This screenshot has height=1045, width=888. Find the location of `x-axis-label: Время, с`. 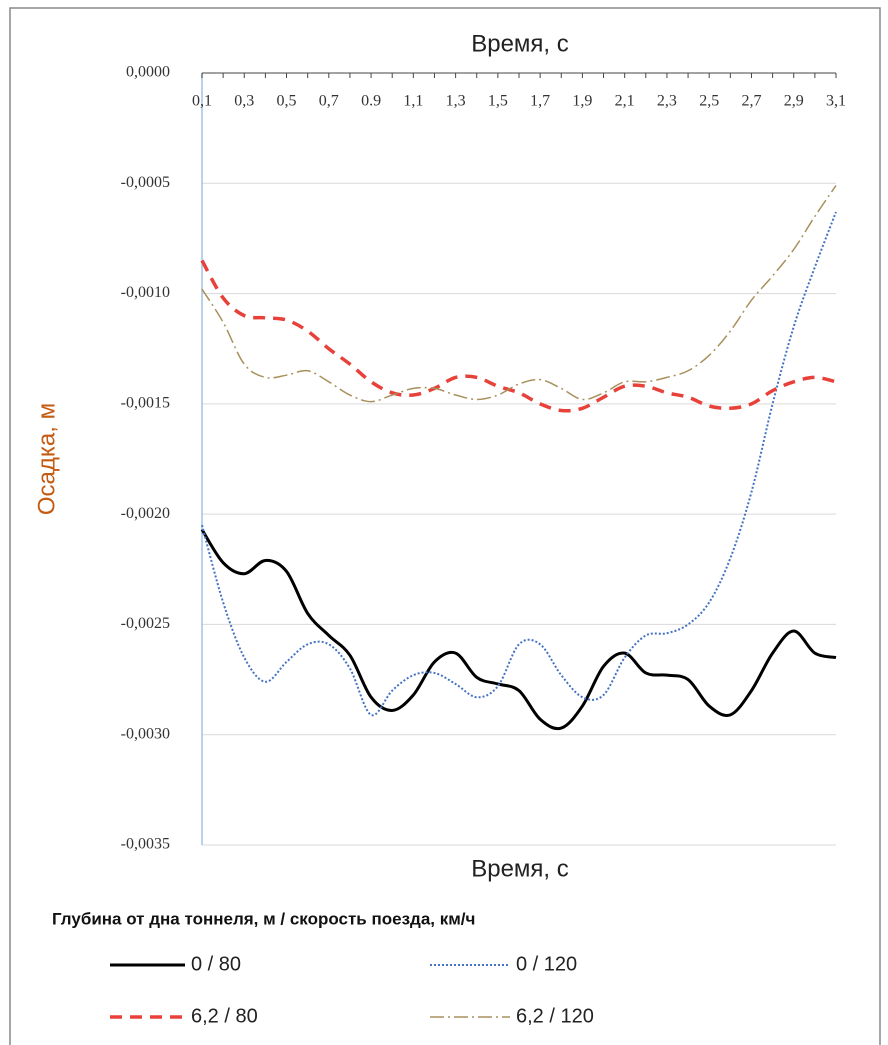

x-axis-label: Время, с is located at coordinates (520, 868).